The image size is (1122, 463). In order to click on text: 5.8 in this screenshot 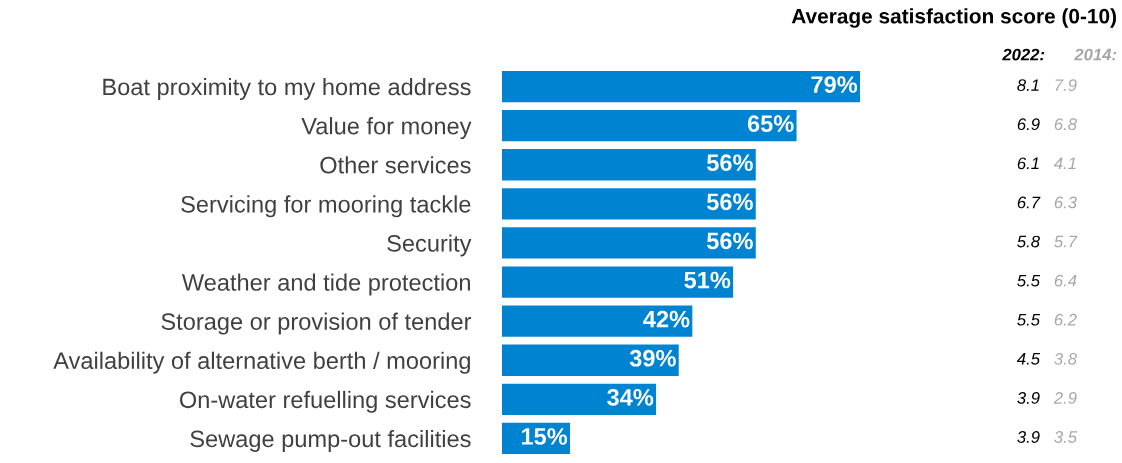, I will do `click(1028, 241)`.